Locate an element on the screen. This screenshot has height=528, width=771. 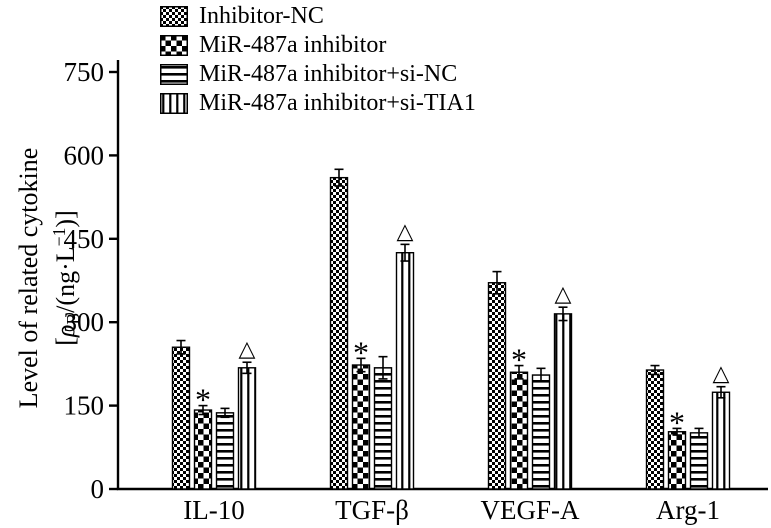
legend-label: MiR-487a inhibitor+si-TIA1 is located at coordinates (337, 103).